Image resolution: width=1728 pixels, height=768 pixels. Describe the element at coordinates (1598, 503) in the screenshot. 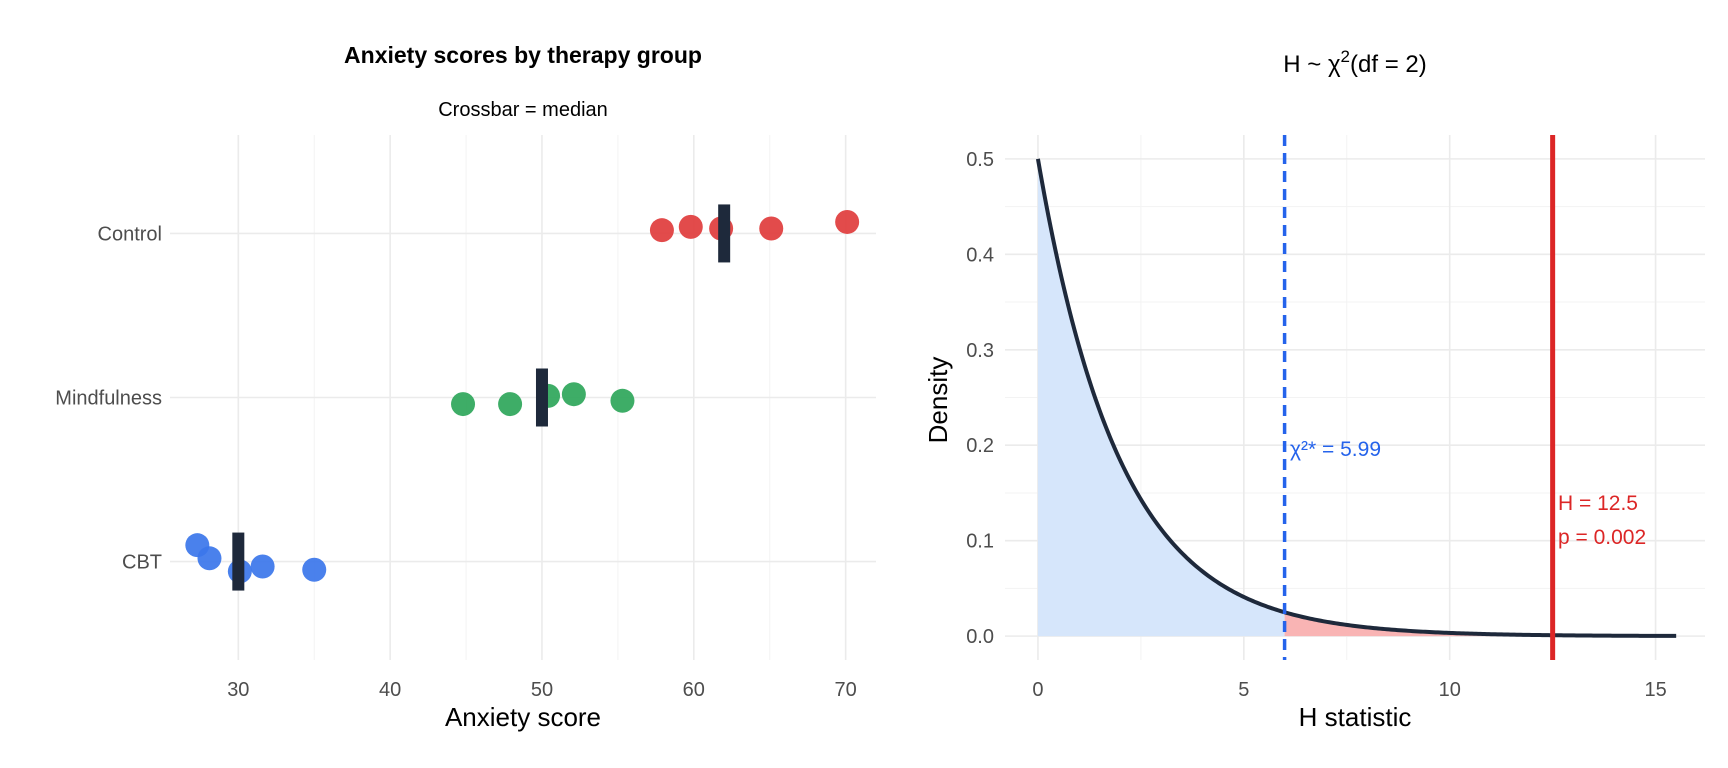

I see `observed-h-label: H = 12.5` at that location.